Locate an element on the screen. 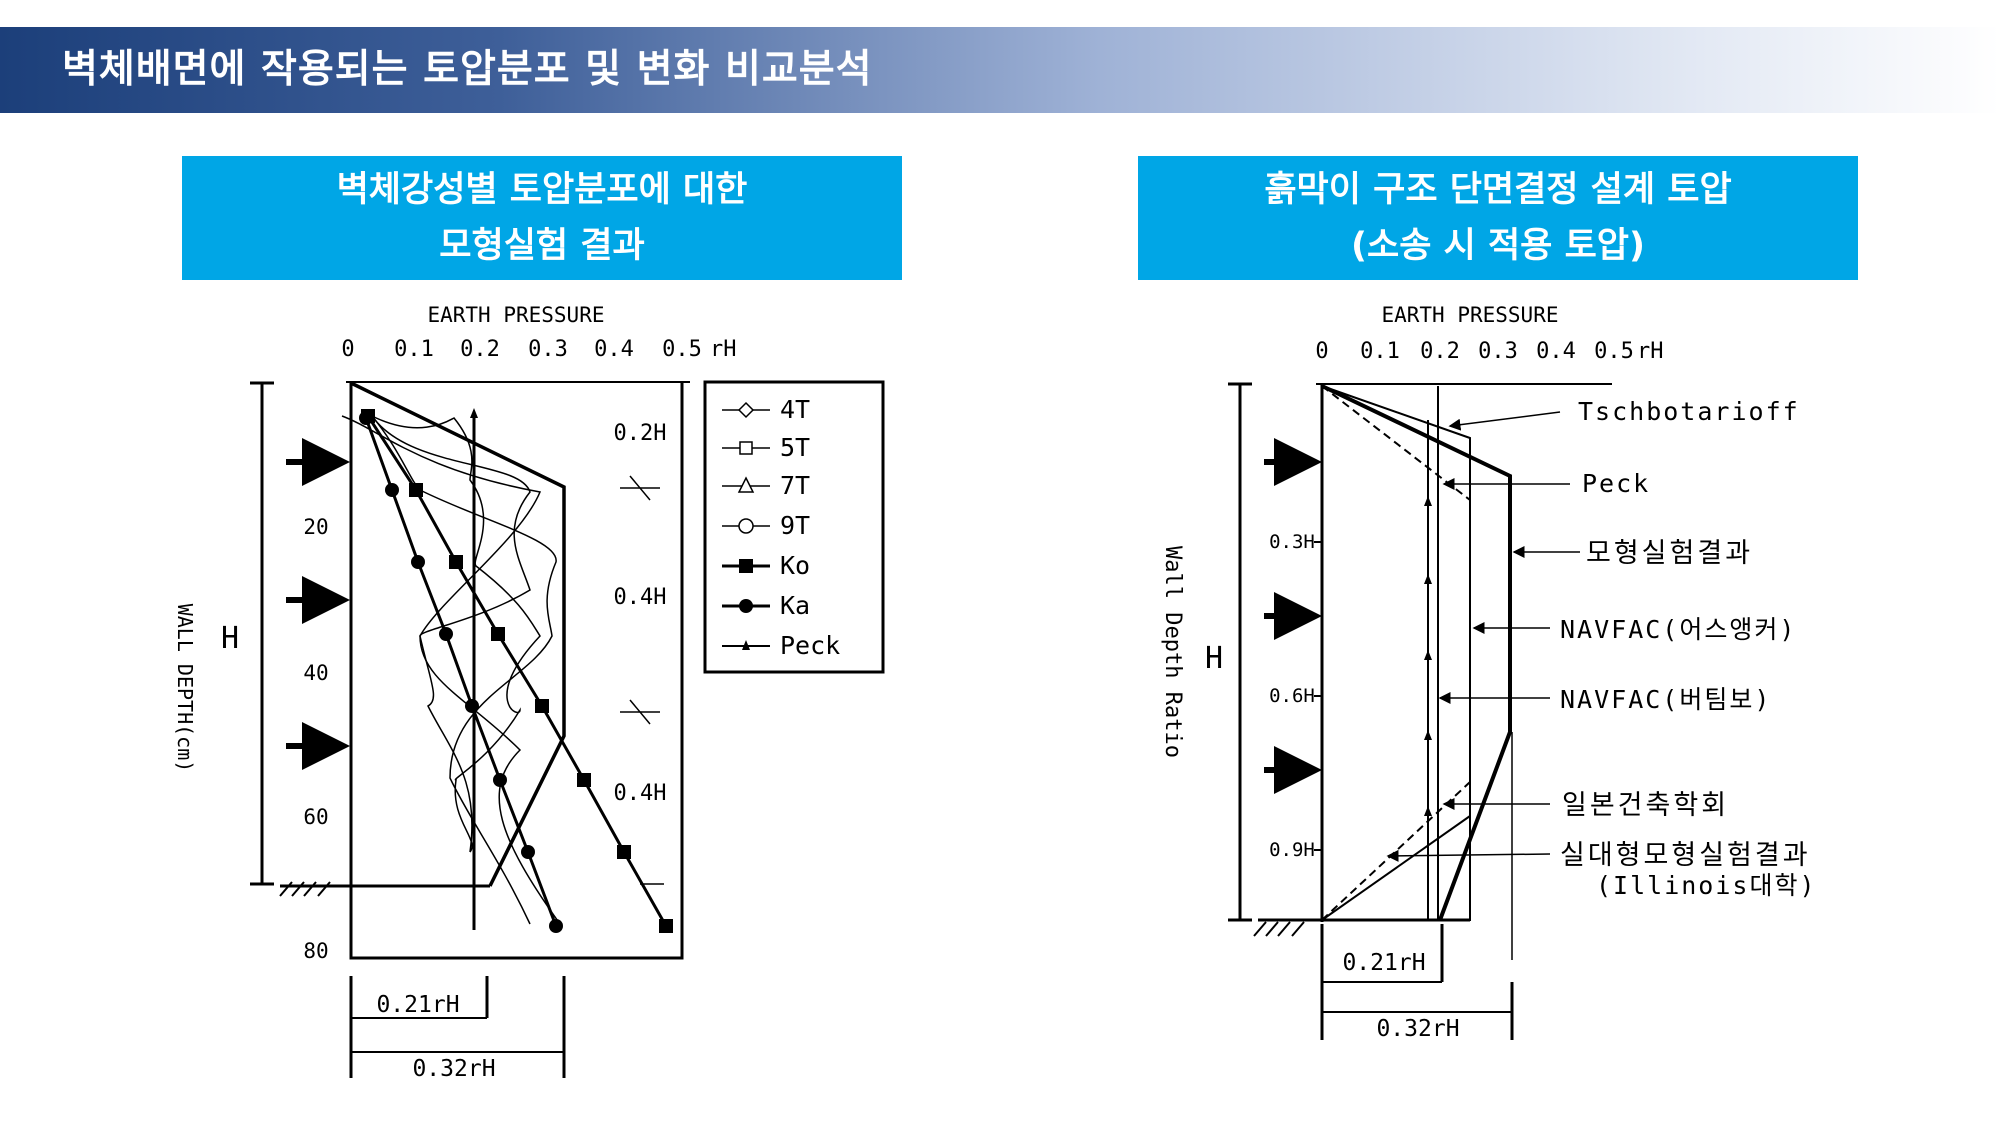  left-h-label: H is located at coordinates (230, 638).